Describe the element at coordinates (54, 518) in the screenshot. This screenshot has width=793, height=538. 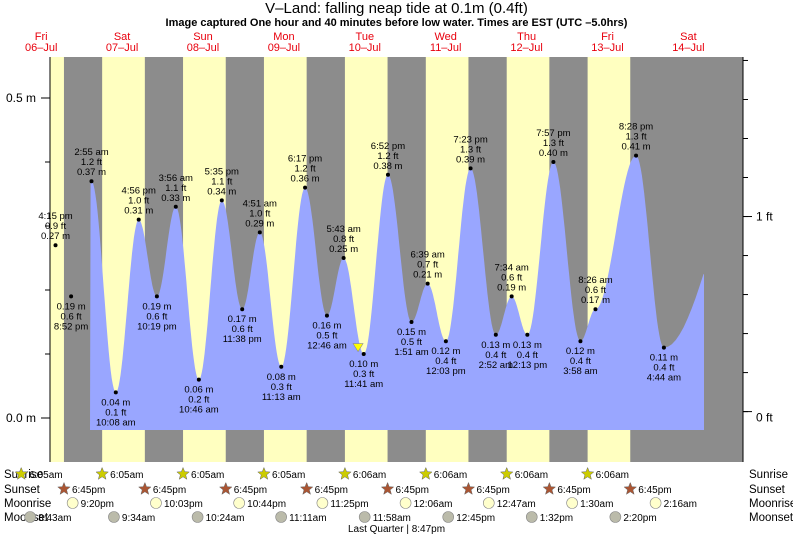
I see `moonset-time-label: 8:43am` at that location.